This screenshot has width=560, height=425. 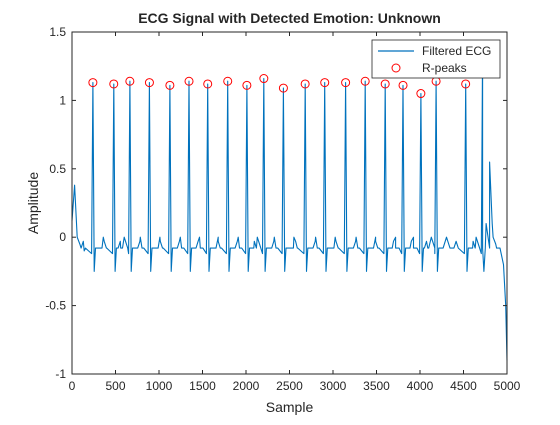 What do you see at coordinates (376, 386) in the screenshot?
I see `x-tick-label: 3500` at bounding box center [376, 386].